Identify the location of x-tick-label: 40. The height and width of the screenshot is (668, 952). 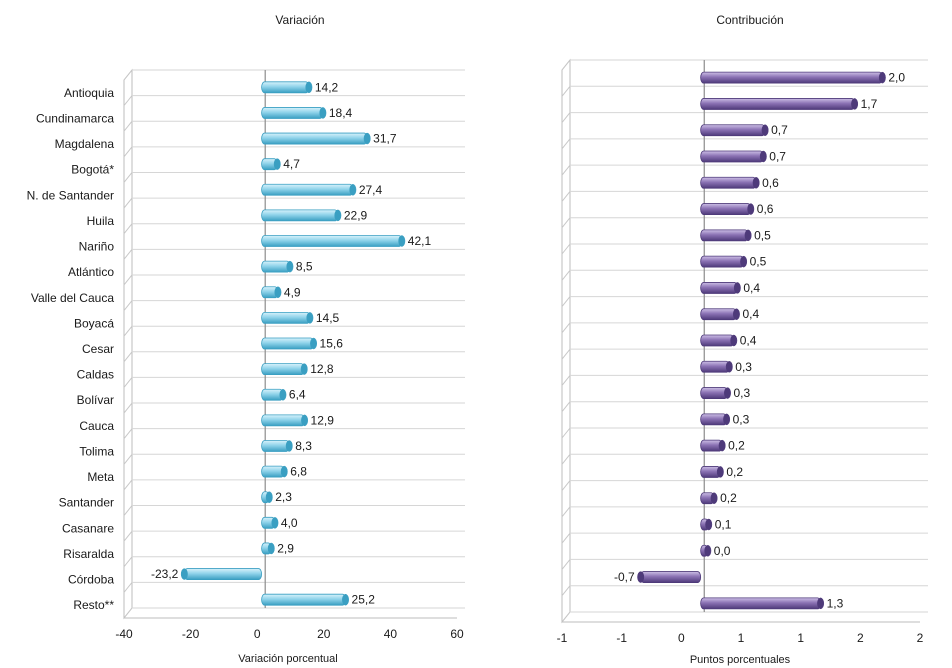
(391, 634).